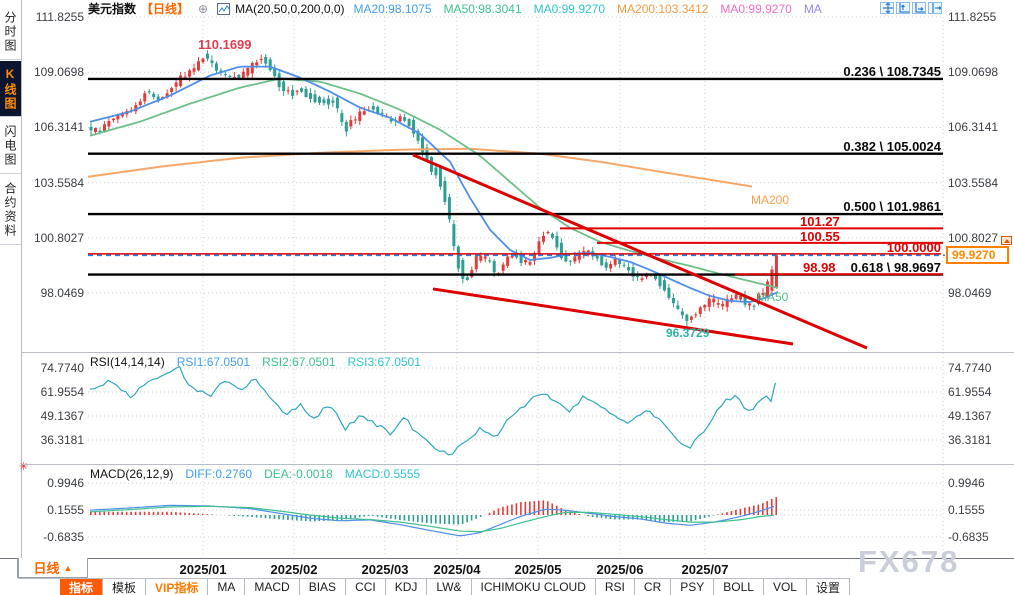  I want to click on rsi-values: RSI1:67.0501 RSI2:67.0501 RSI3:67.0501, so click(299, 362).